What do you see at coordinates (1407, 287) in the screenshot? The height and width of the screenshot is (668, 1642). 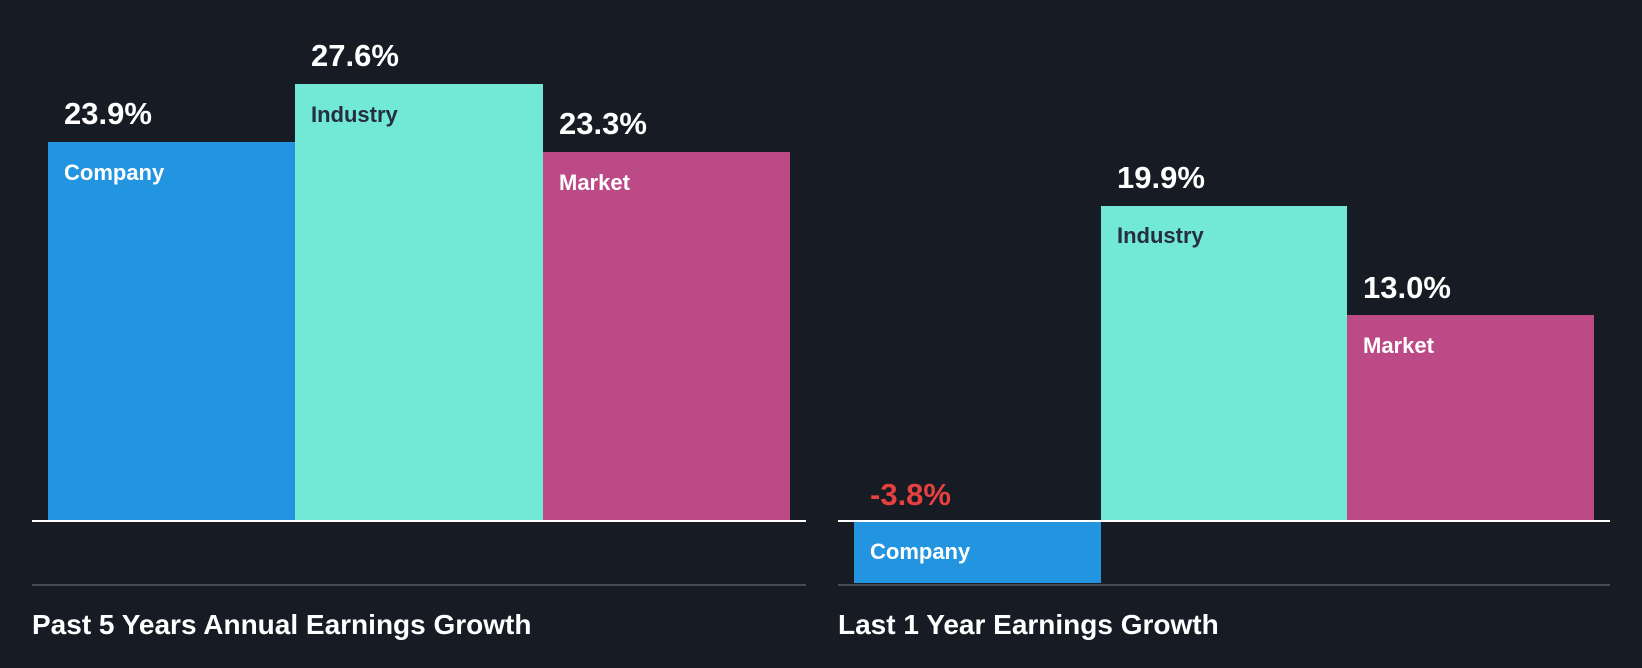 I see `value-market: 13.0%` at bounding box center [1407, 287].